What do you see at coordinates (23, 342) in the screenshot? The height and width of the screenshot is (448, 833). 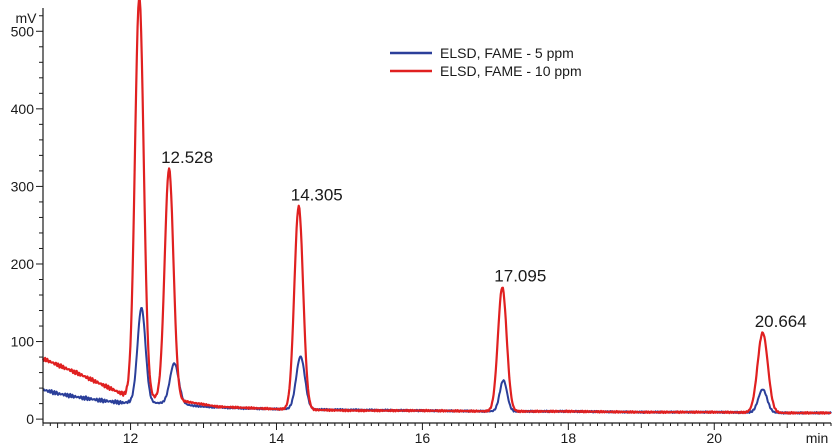 I see `y-tick-label: 100` at bounding box center [23, 342].